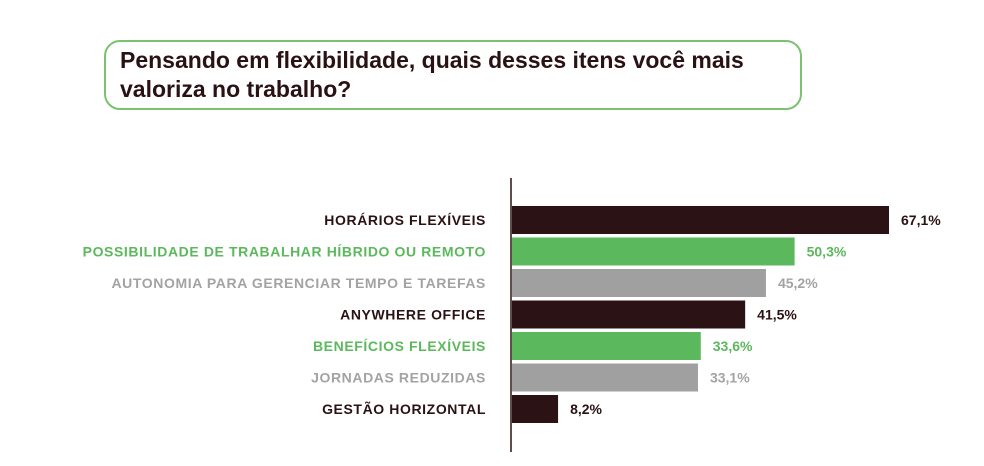 The height and width of the screenshot is (466, 984). Describe the element at coordinates (827, 252) in the screenshot. I see `value-label-1: 50,3%` at that location.